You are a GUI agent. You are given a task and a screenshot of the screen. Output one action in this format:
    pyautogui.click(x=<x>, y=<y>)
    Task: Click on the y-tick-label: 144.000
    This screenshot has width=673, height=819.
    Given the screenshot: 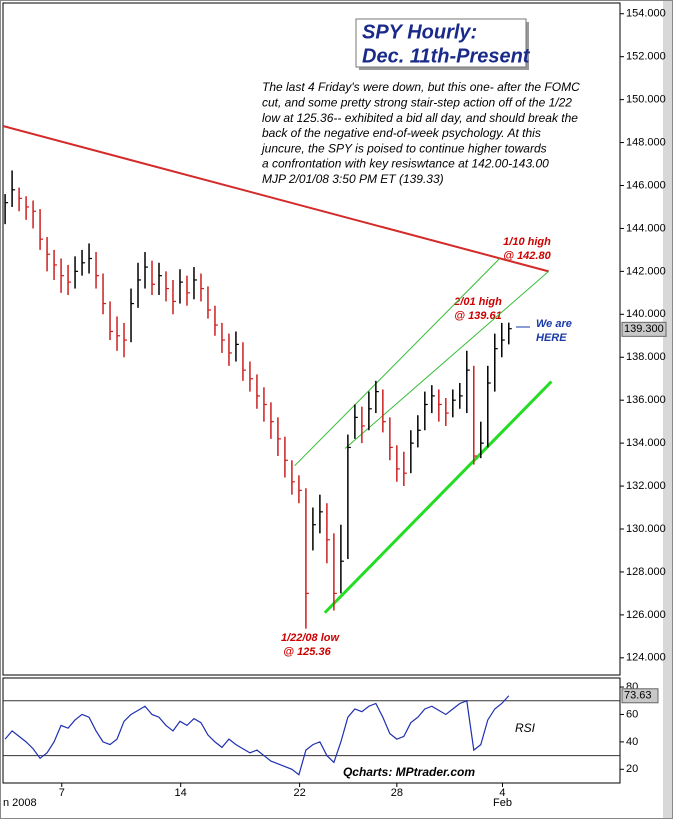 What is the action you would take?
    pyautogui.click(x=646, y=228)
    